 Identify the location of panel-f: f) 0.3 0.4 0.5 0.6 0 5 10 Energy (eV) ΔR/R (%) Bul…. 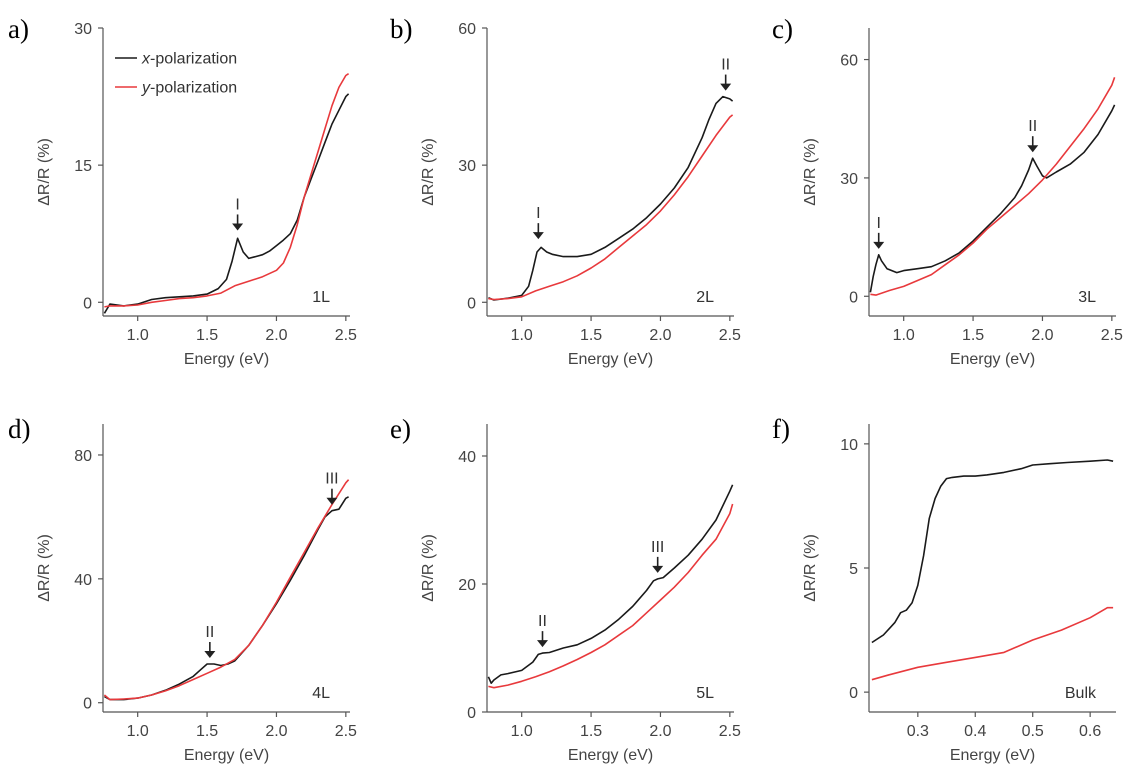
(944, 589).